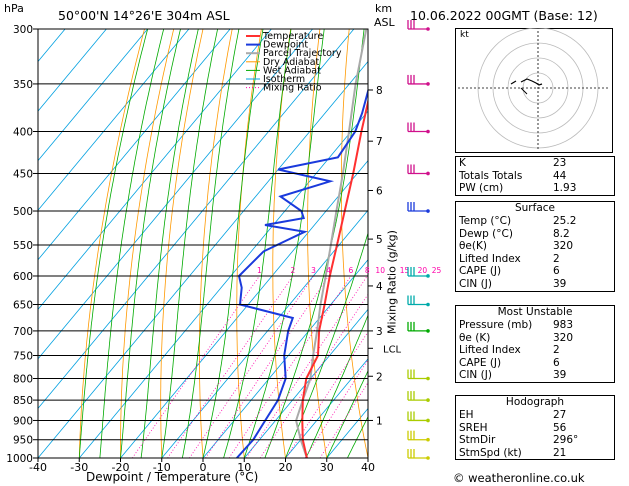 Image resolution: width=629 pixels, height=486 pixels. Describe the element at coordinates (475, 283) in the screenshot. I see `surface-label: CIN (J)` at that location.